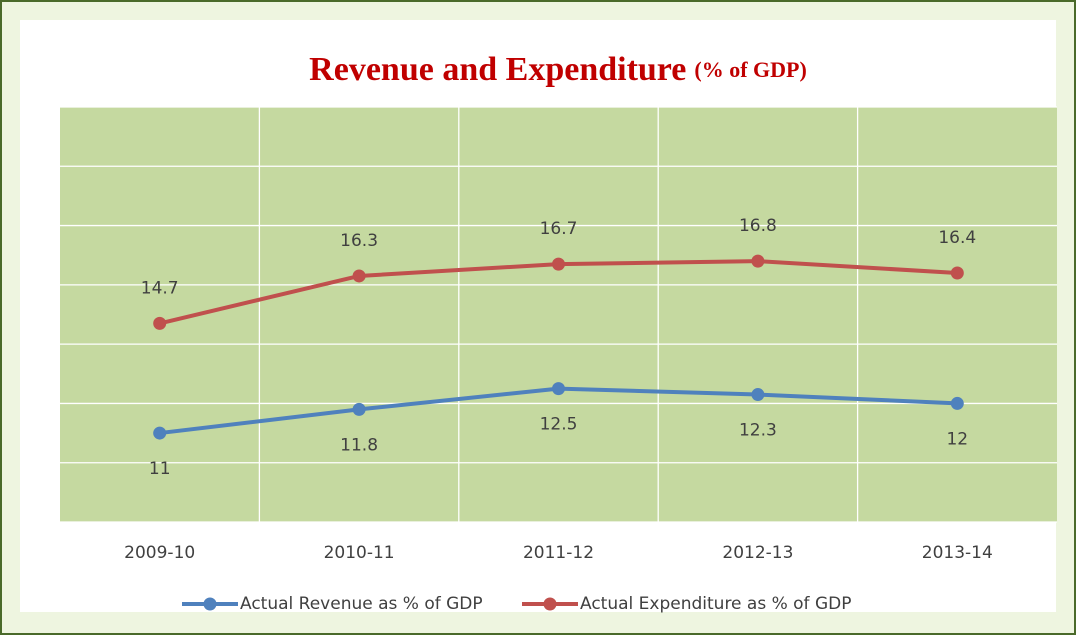  I want to click on data-label: 11.8, so click(359, 445).